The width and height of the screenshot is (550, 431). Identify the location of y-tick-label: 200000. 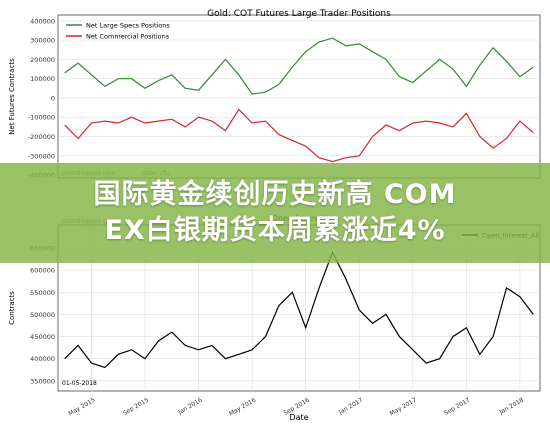
(42, 60).